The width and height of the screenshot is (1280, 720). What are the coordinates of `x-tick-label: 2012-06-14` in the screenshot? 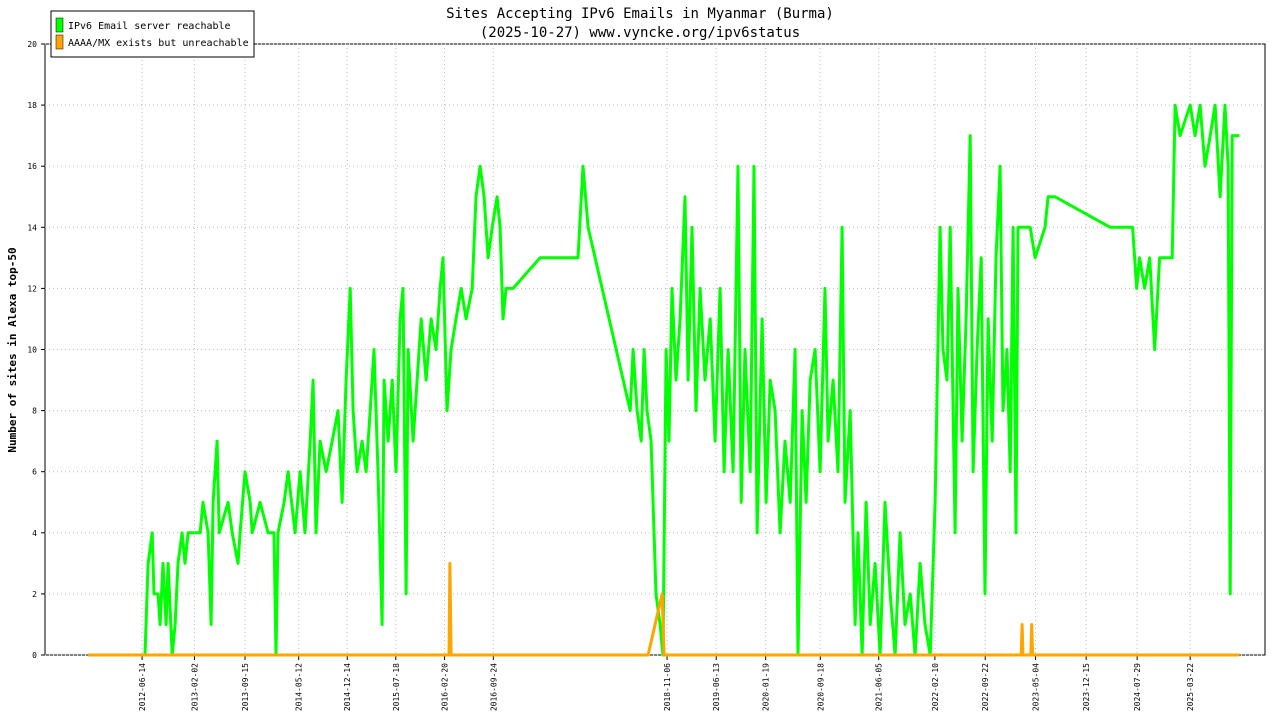 It's located at (142, 687).